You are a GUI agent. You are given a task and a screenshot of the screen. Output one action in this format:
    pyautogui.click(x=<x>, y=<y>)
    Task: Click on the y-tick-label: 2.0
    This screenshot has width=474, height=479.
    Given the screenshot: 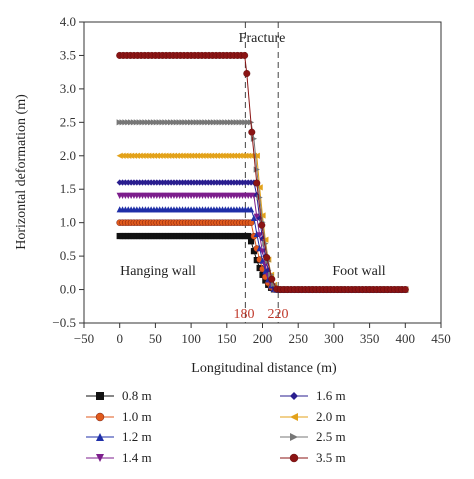 What is the action you would take?
    pyautogui.click(x=68, y=155)
    